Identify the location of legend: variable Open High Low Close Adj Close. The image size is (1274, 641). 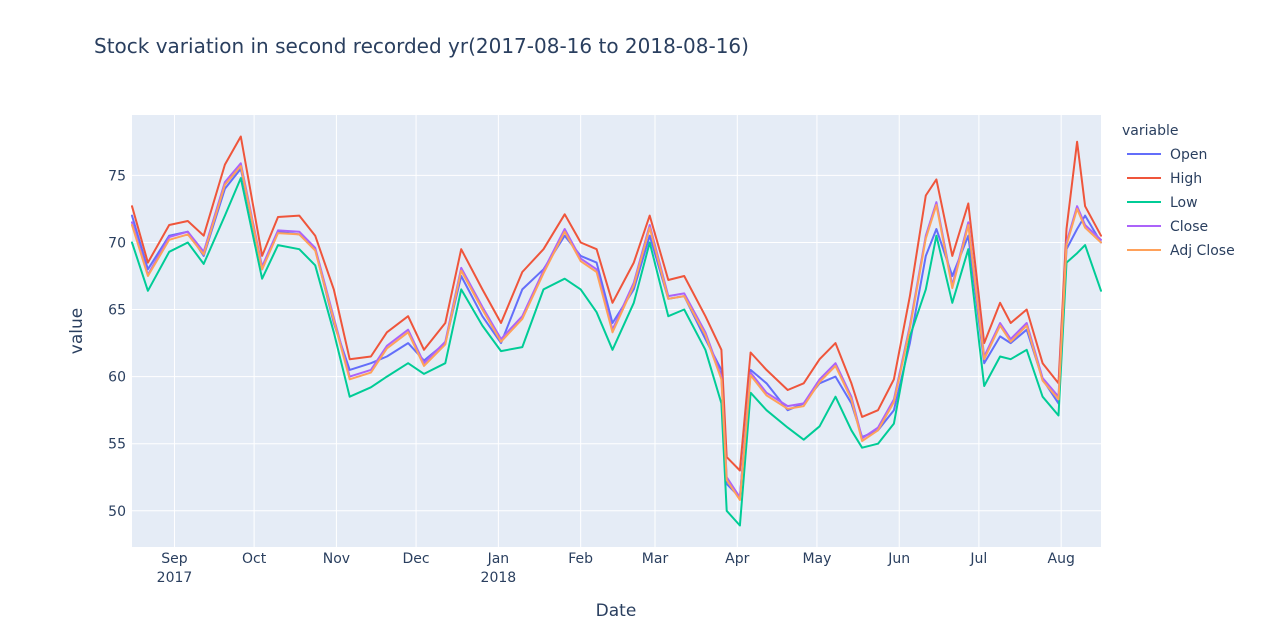
(1178, 191).